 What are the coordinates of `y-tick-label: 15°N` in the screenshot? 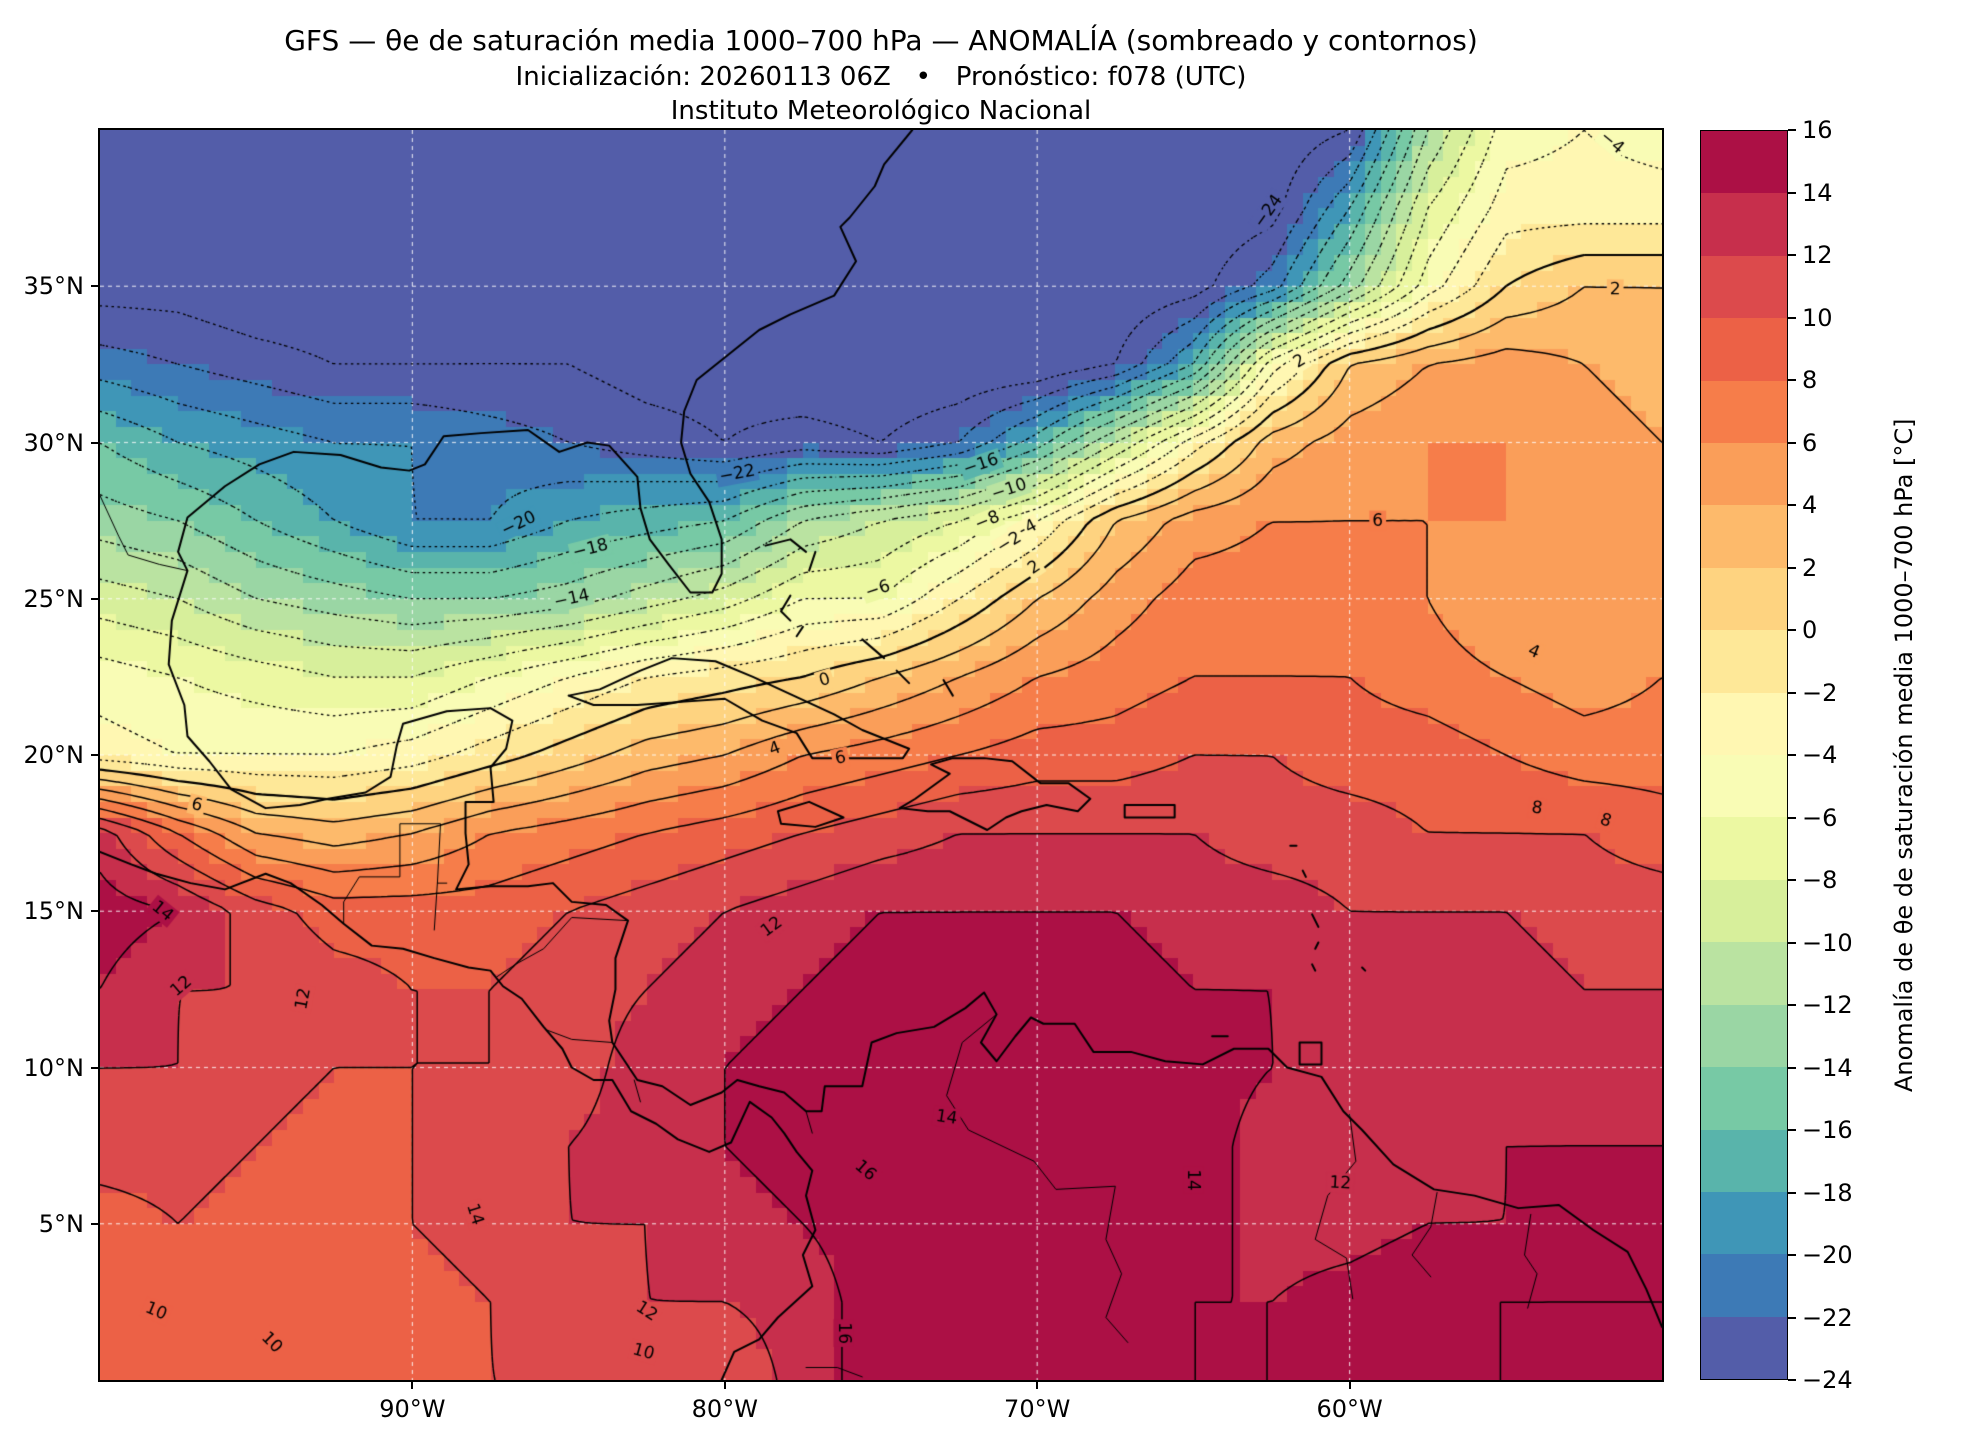 It's located at (54, 911).